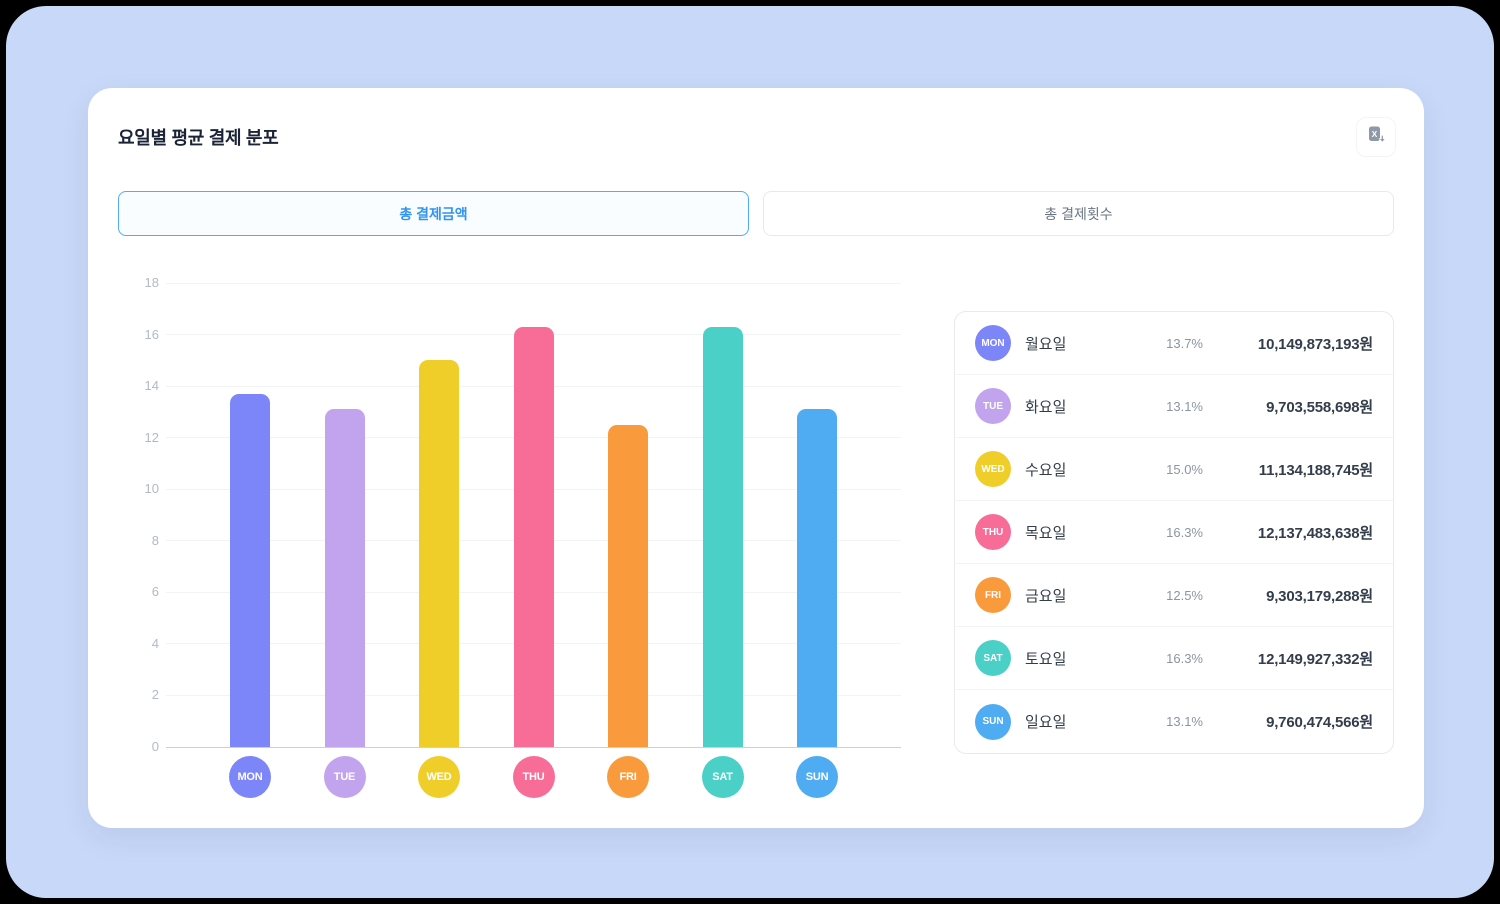 The width and height of the screenshot is (1500, 904). What do you see at coordinates (151, 386) in the screenshot?
I see `y-axis-tick-label: 14` at bounding box center [151, 386].